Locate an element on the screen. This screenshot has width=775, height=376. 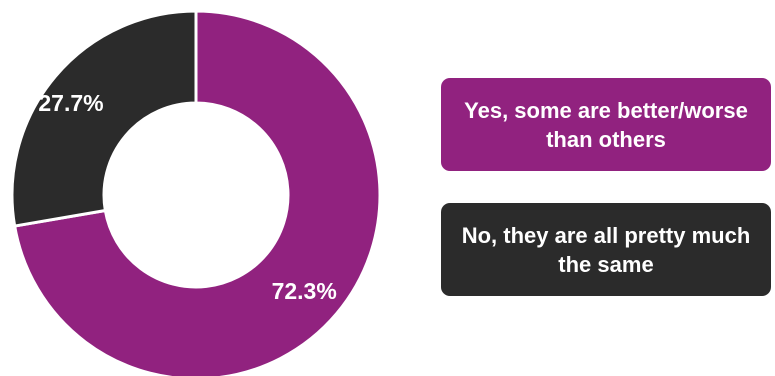
legend-label-no: No, they are all pretty much the same is located at coordinates (606, 249).